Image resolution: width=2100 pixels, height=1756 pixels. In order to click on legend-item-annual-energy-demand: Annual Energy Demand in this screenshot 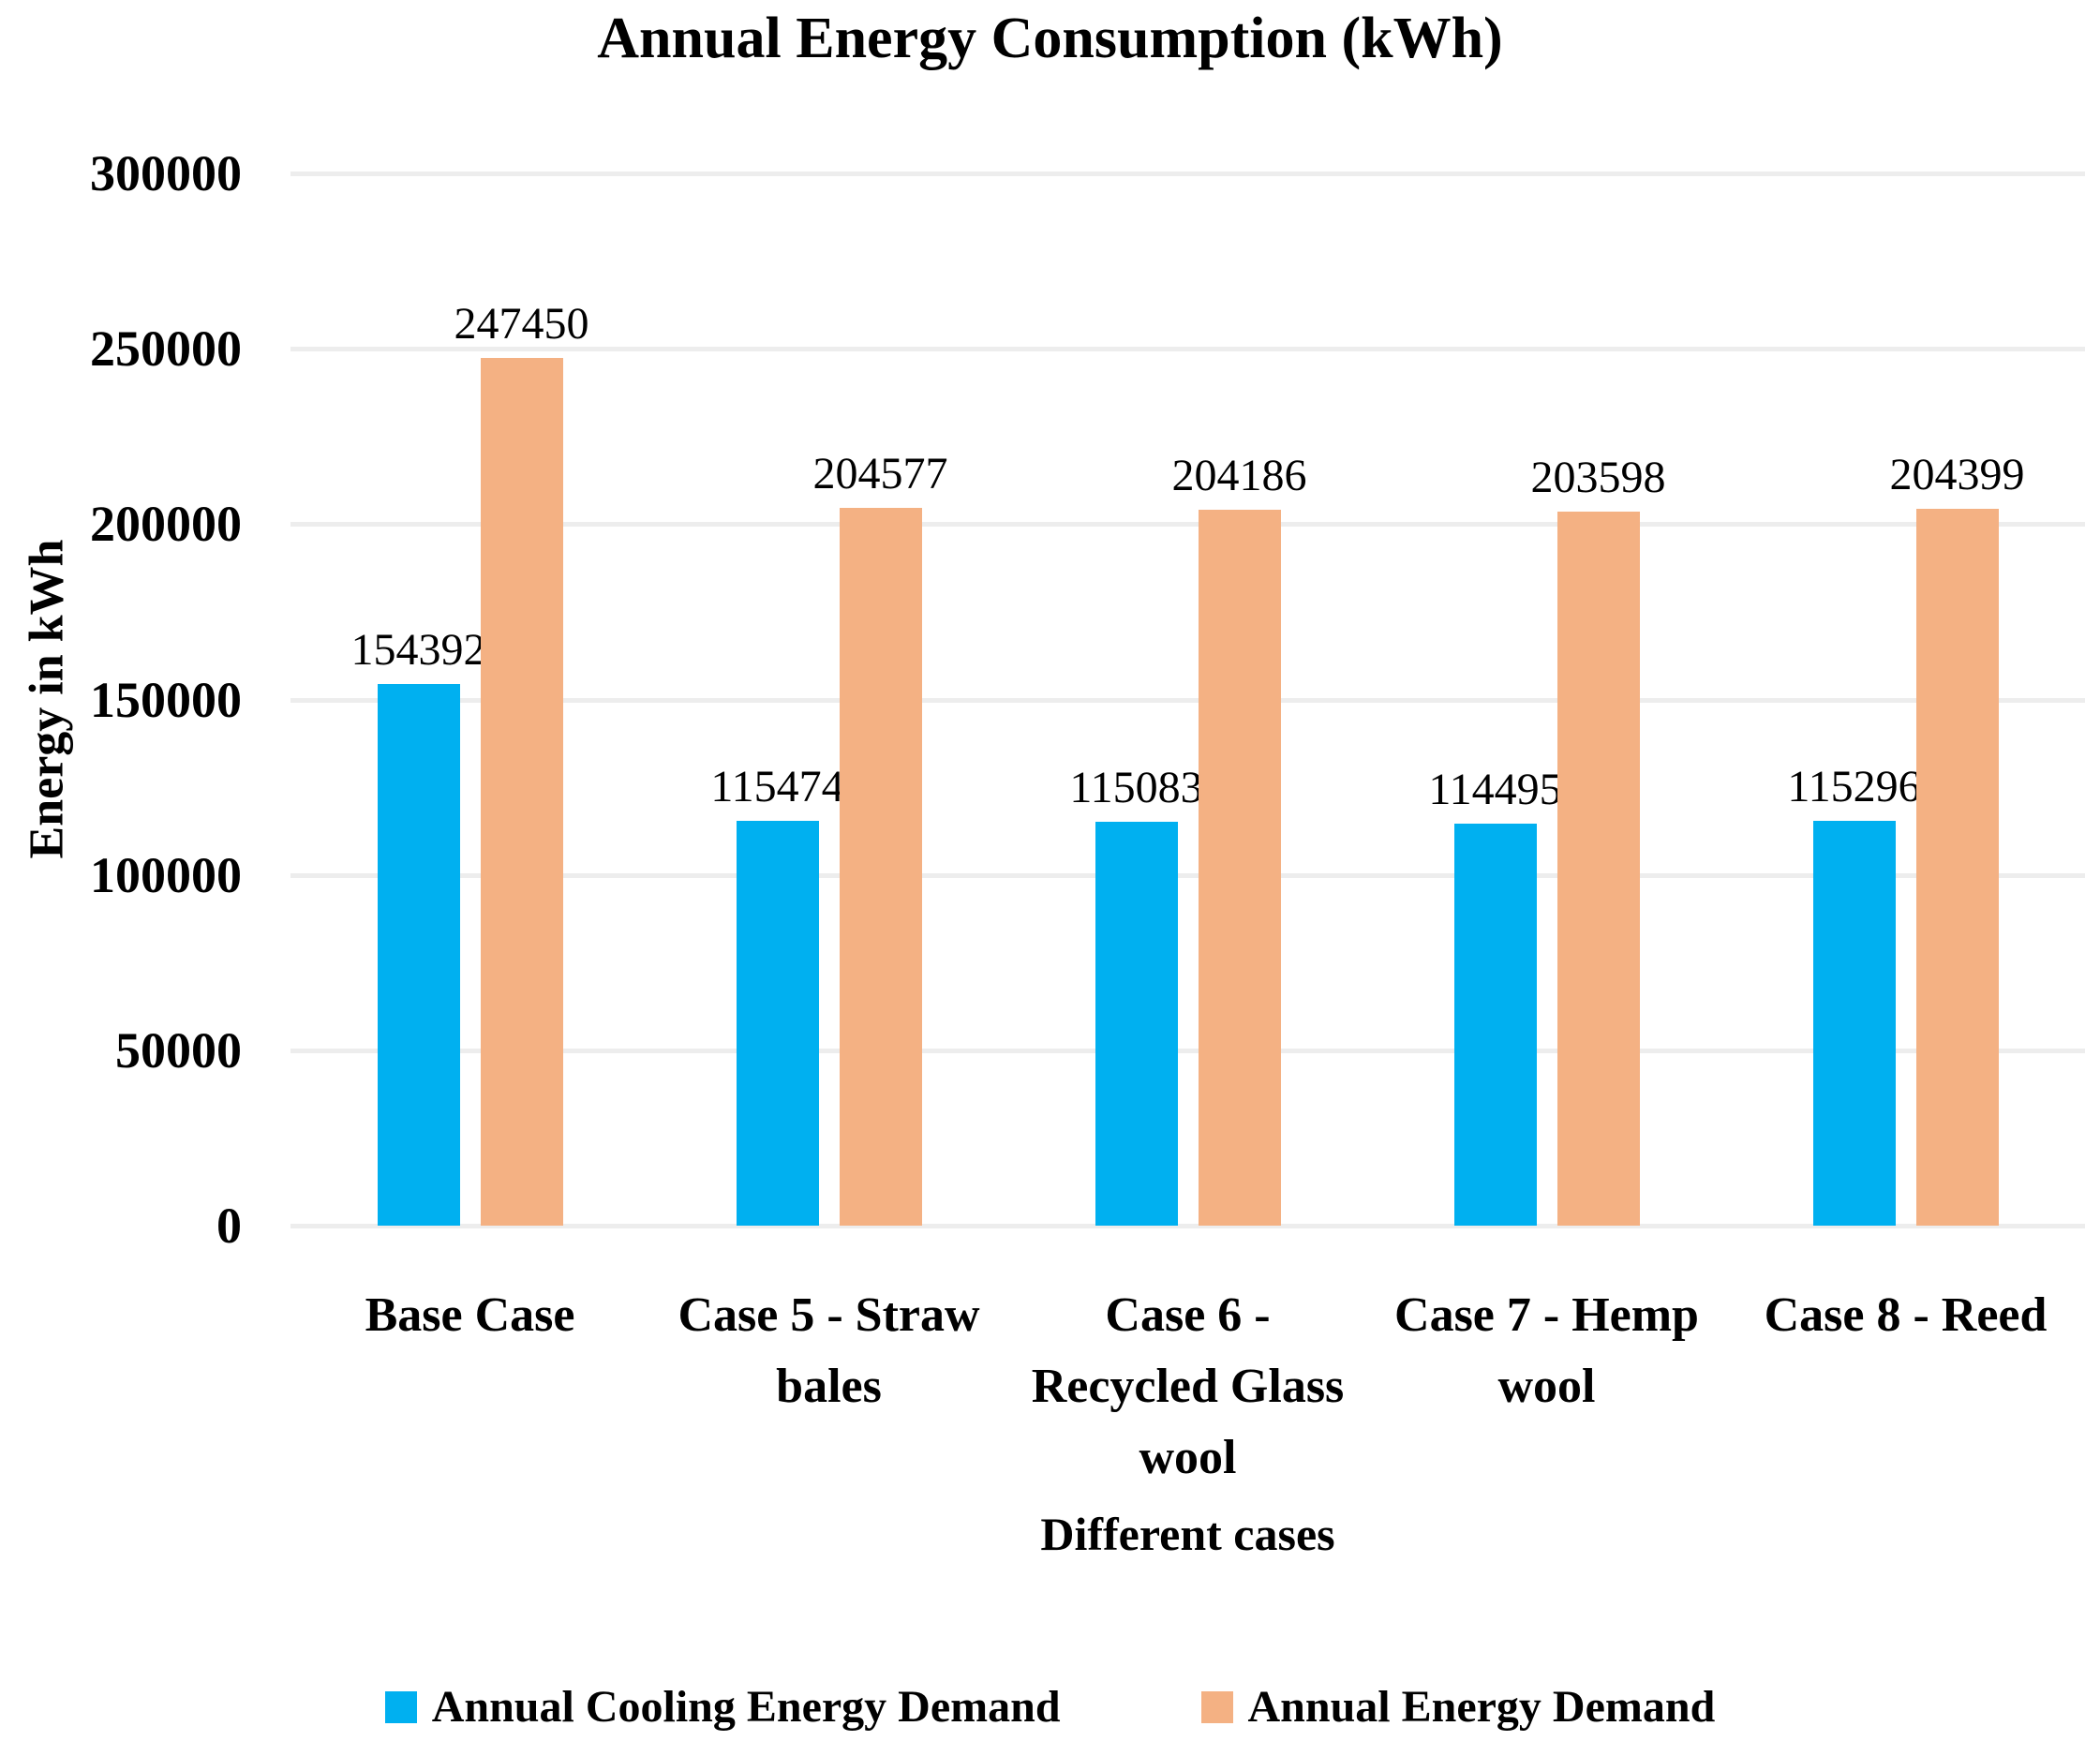, I will do `click(1458, 1707)`.